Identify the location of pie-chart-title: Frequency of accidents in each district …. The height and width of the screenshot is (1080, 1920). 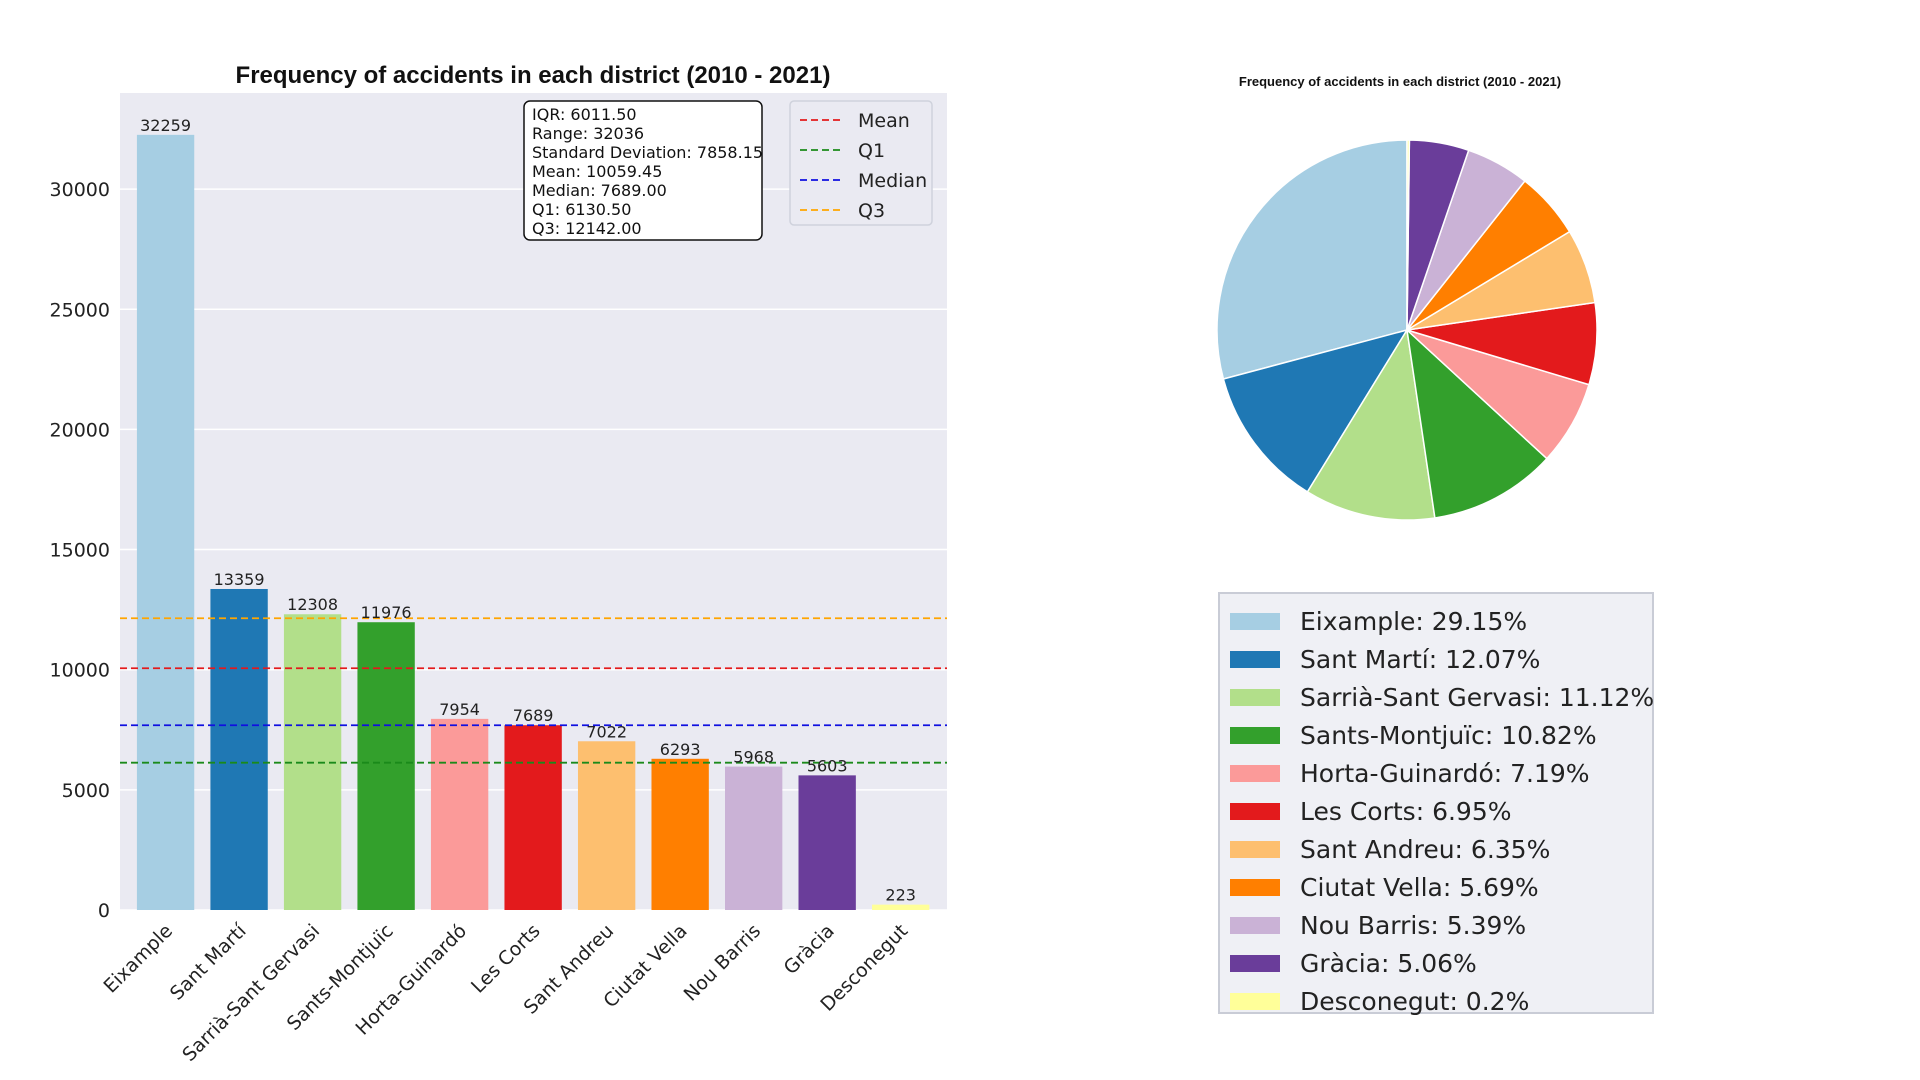
(1400, 81).